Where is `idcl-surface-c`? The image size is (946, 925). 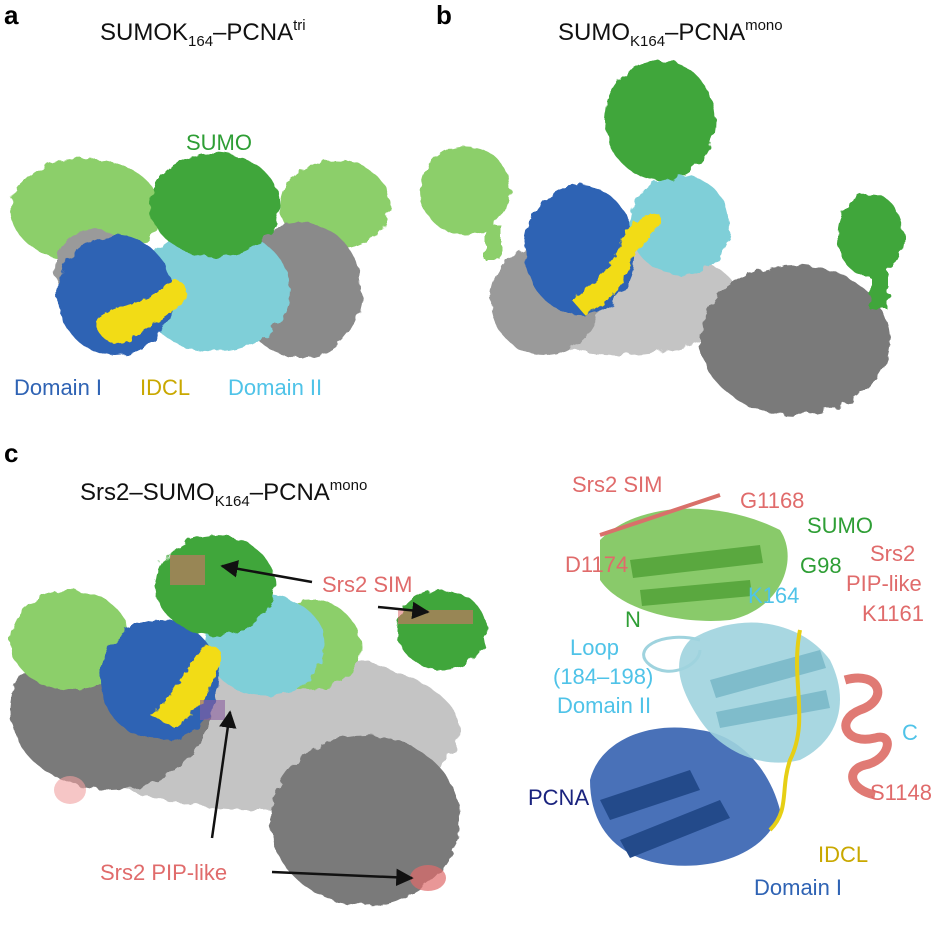 idcl-surface-c is located at coordinates (186, 686).